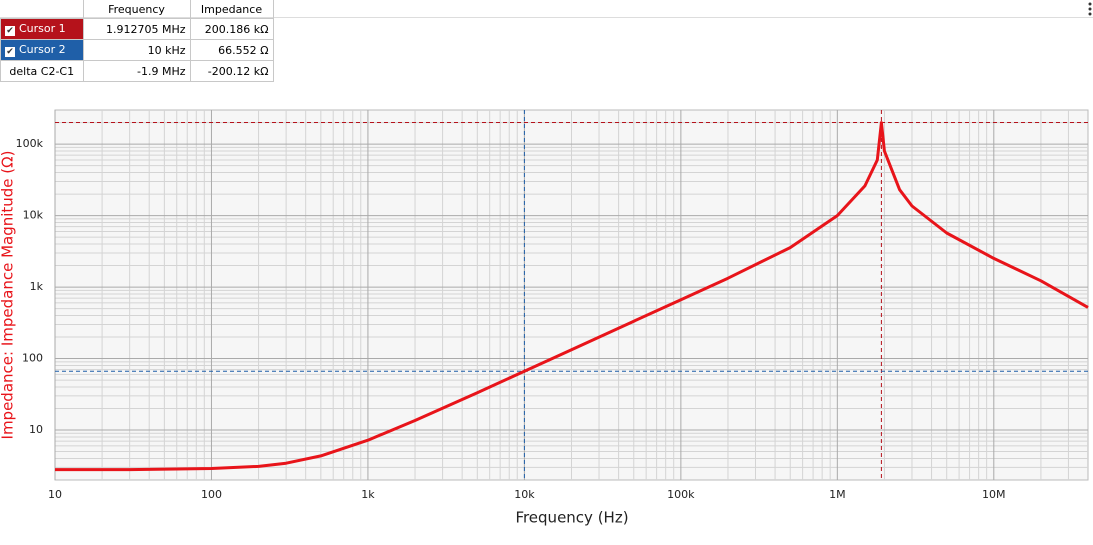 This screenshot has height=545, width=1093. I want to click on frequency-cell: 1.912705 MHz, so click(136, 29).